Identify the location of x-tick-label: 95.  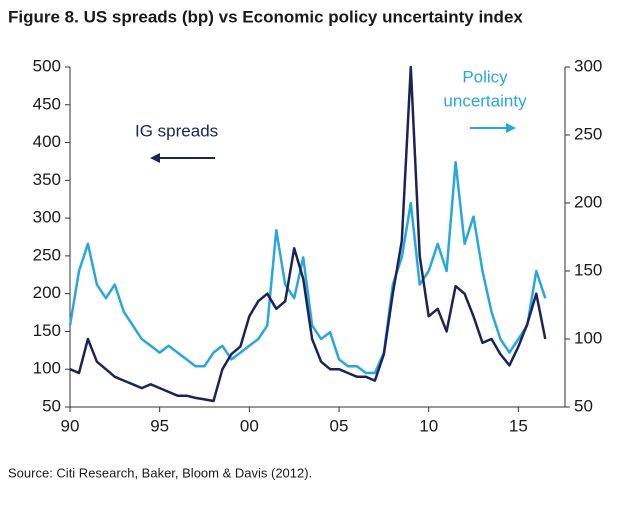
(159, 425).